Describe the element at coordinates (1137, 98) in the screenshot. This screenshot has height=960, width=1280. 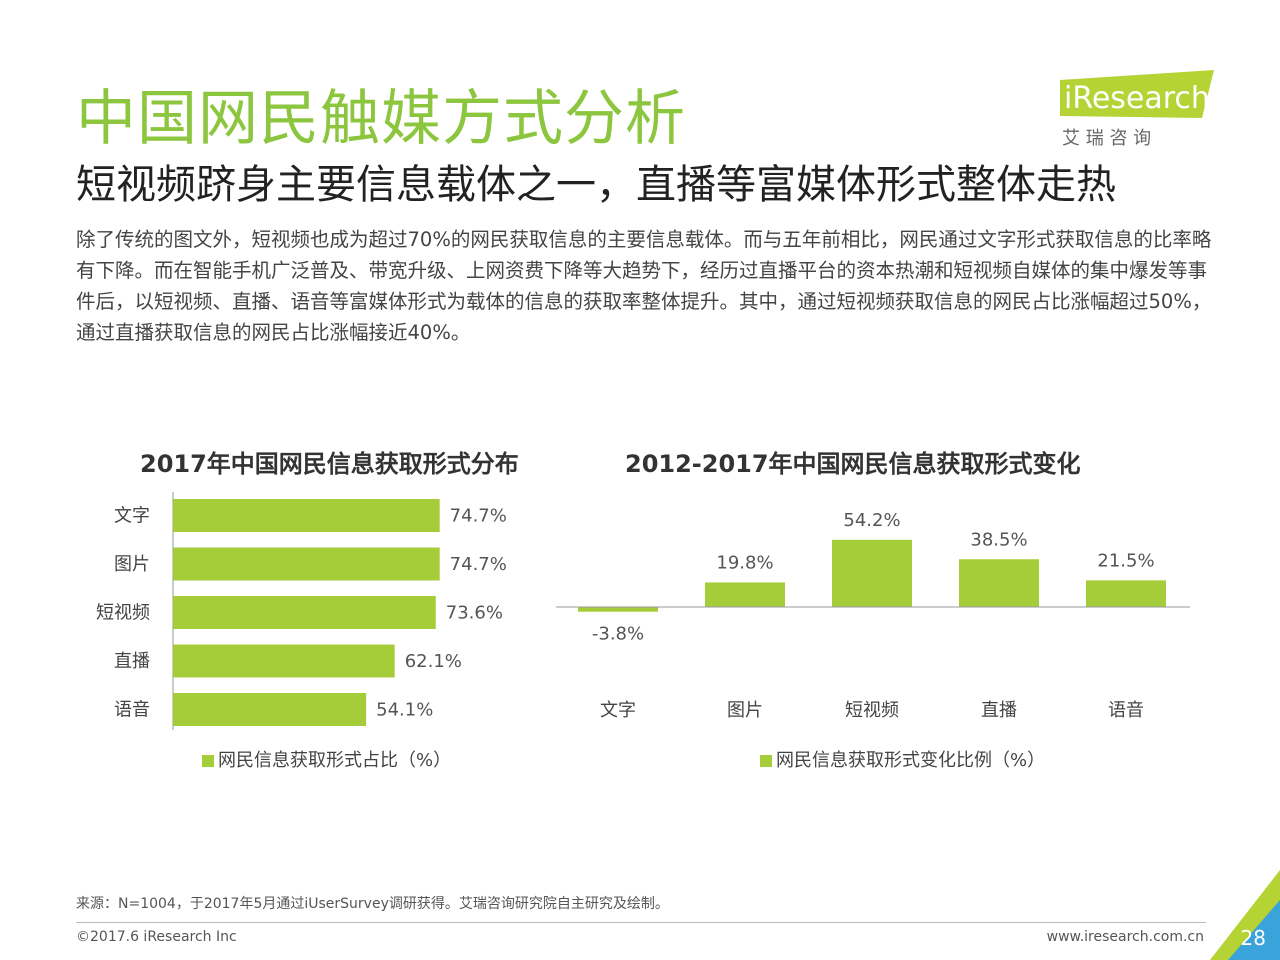
I see `logo-brand-text: iResearch` at that location.